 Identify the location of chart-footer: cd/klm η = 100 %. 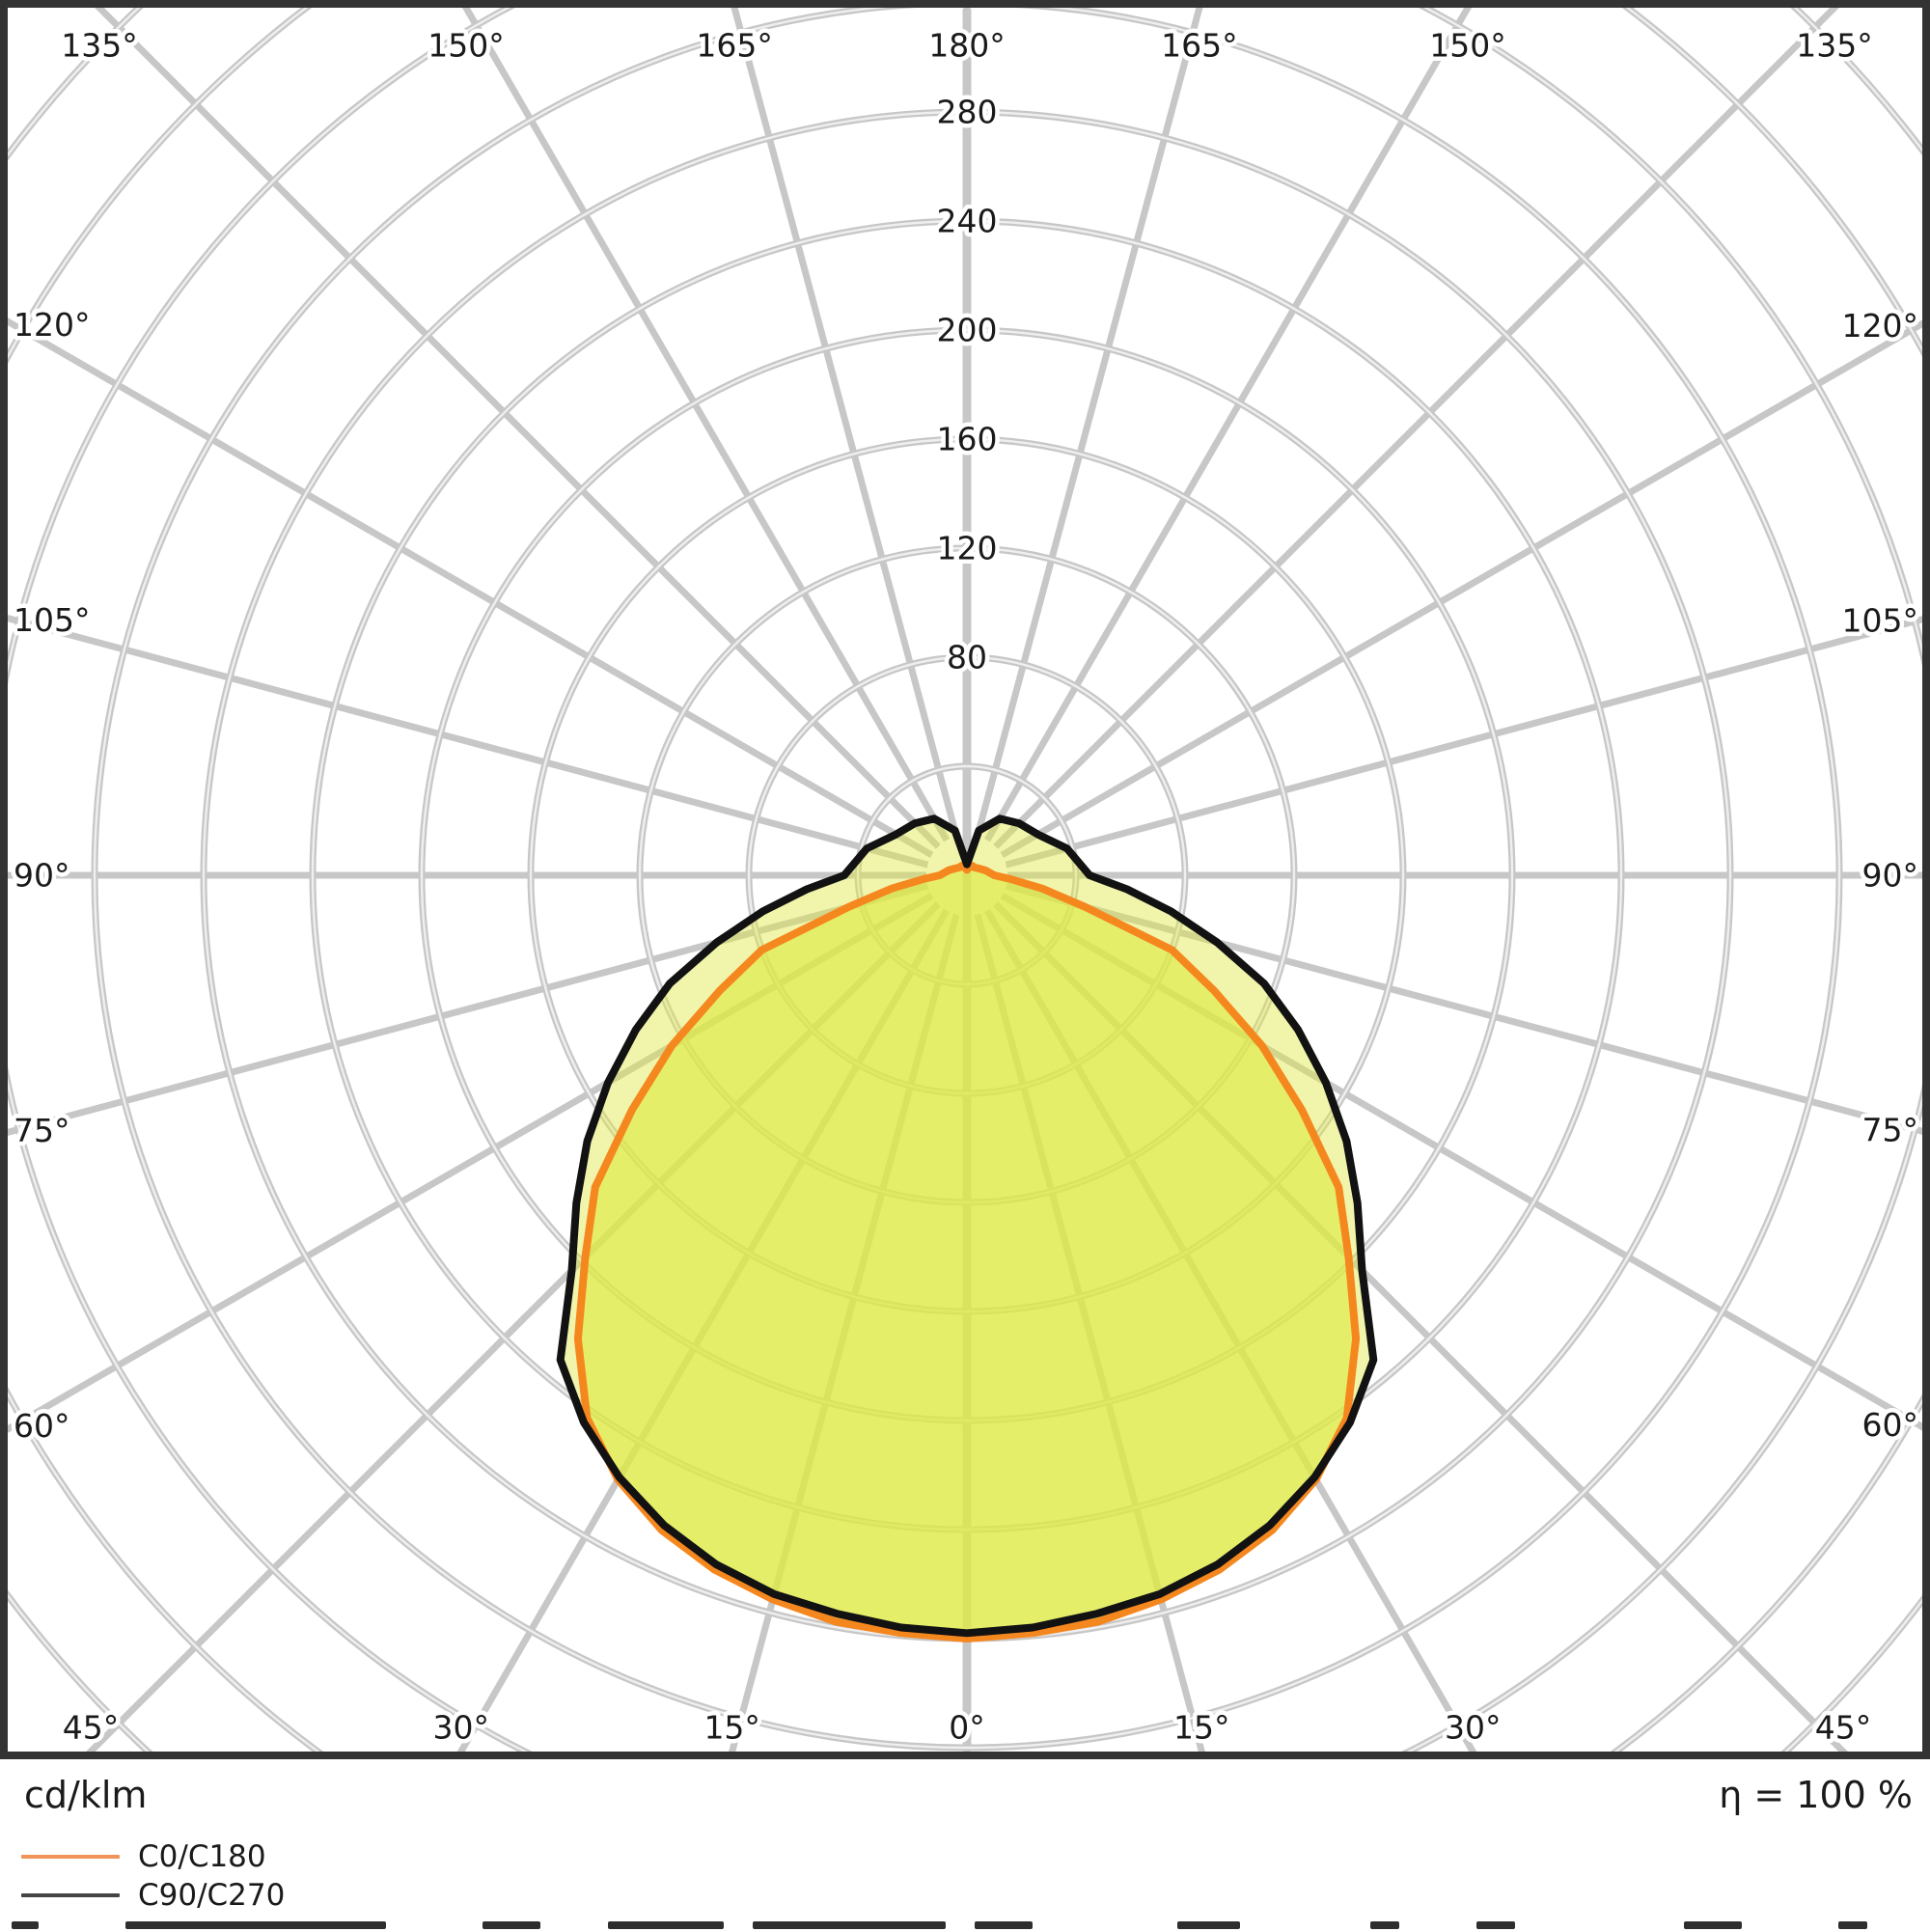
(965, 1796).